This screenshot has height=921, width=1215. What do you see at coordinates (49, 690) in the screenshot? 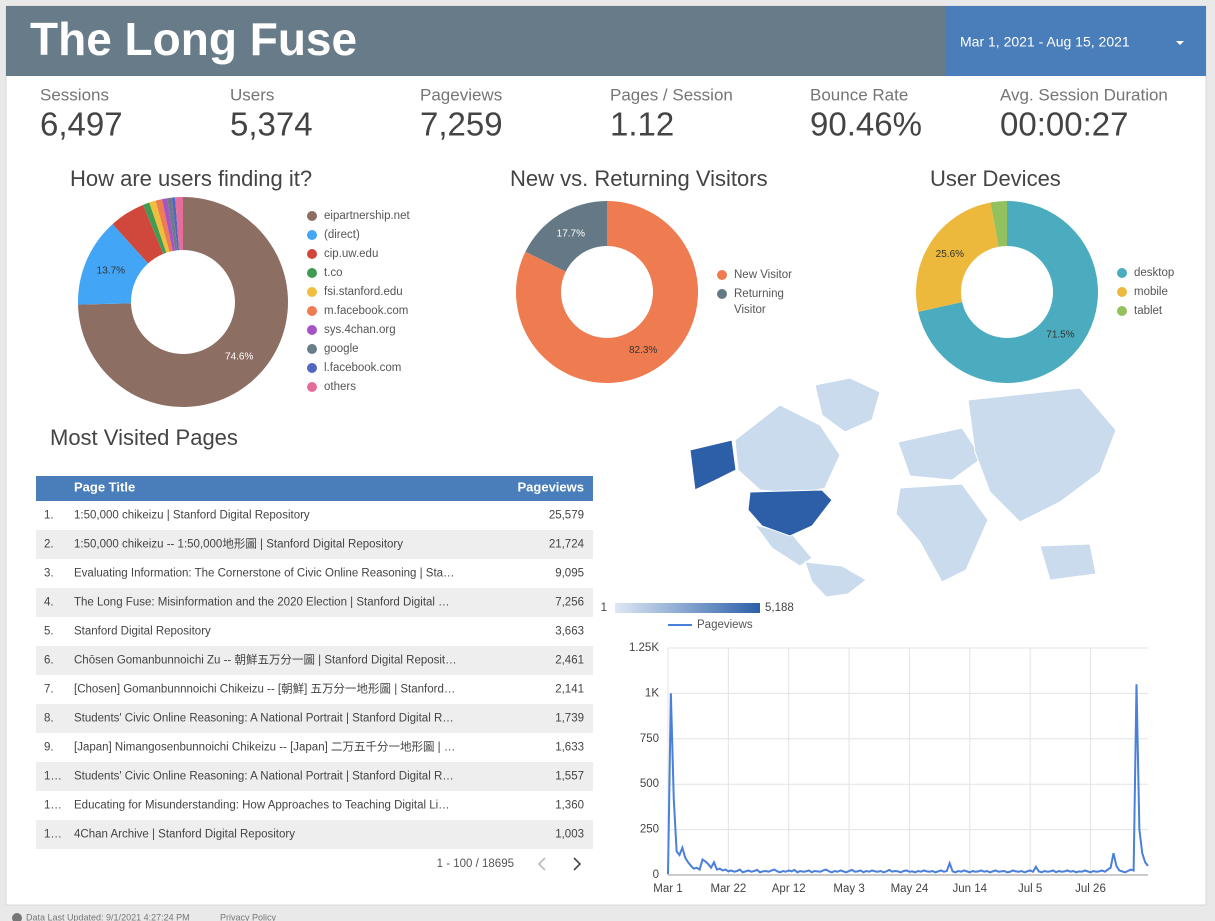
I see `row-index: 7.` at bounding box center [49, 690].